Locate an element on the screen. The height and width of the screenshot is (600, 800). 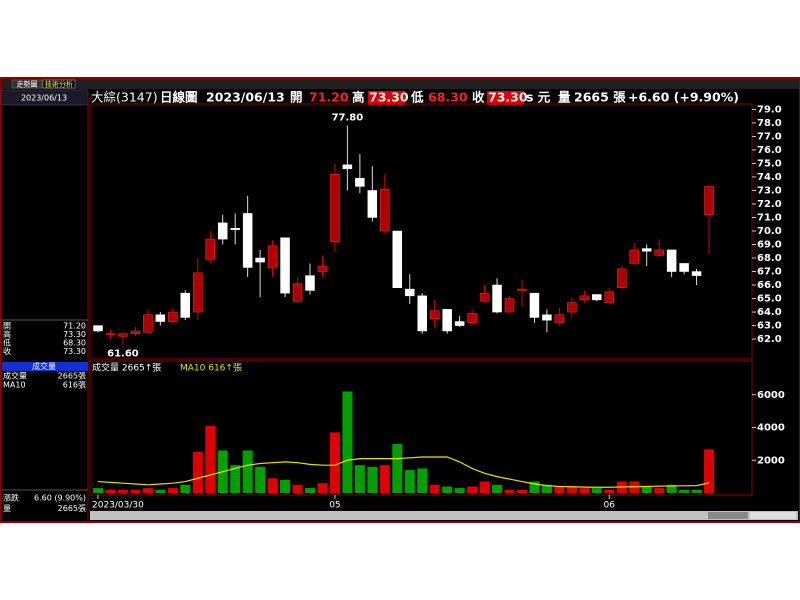
toolbar-icons is located at coordinates (773, 515).